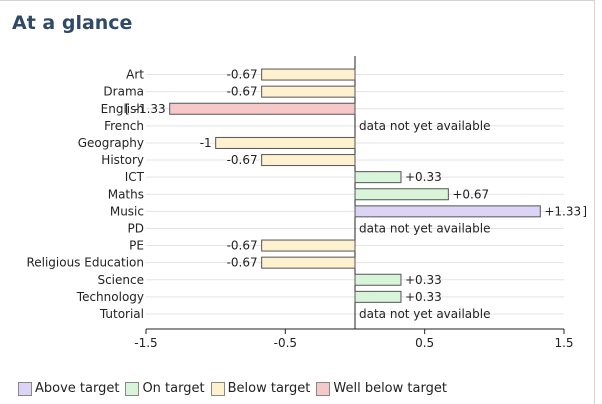 Image resolution: width=602 pixels, height=404 pixels. Describe the element at coordinates (126, 194) in the screenshot. I see `category-label: Maths` at that location.